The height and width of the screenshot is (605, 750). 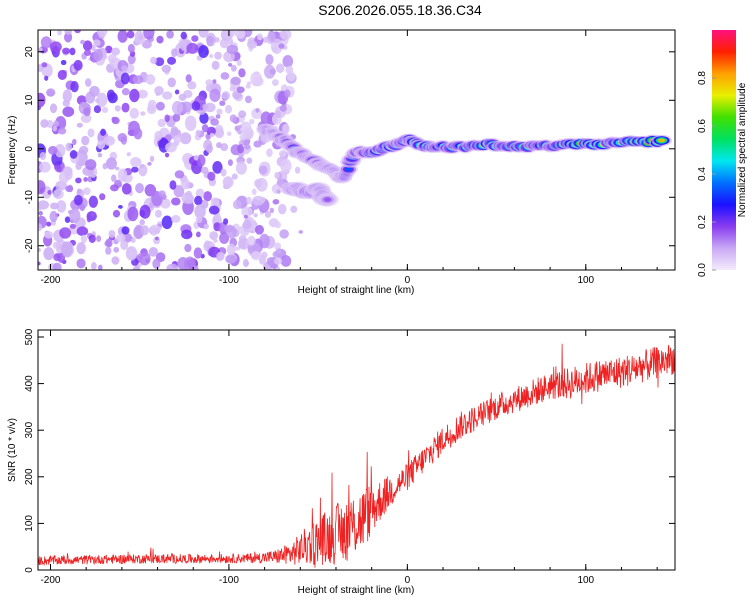 What do you see at coordinates (29, 429) in the screenshot?
I see `snr-ytick-label: 300` at bounding box center [29, 429].